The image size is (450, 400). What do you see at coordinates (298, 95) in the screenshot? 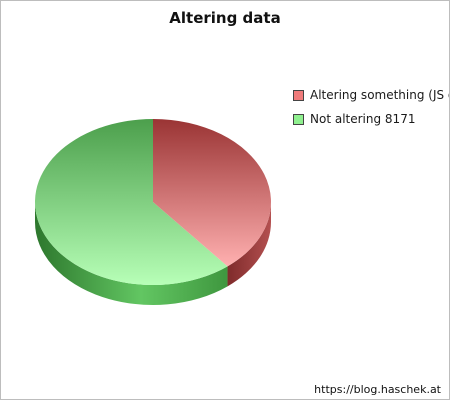
I see `legend-swatch-altering-something` at bounding box center [298, 95].